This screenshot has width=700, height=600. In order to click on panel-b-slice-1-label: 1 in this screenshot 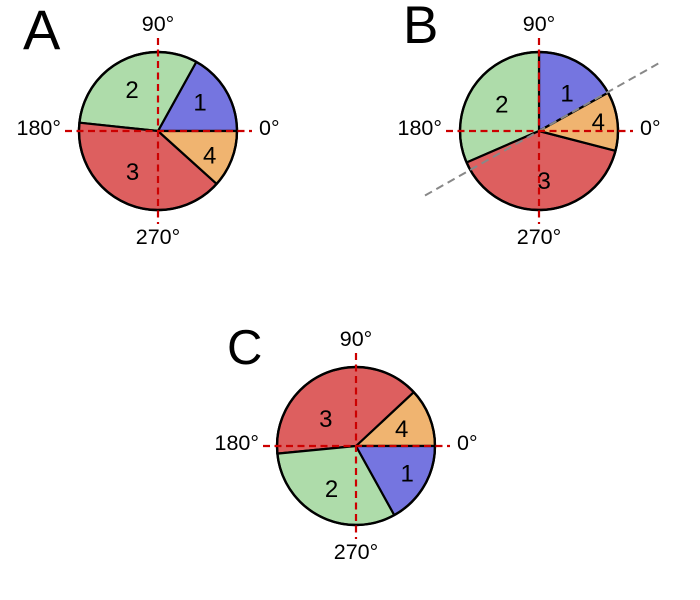, I will do `click(566, 94)`.